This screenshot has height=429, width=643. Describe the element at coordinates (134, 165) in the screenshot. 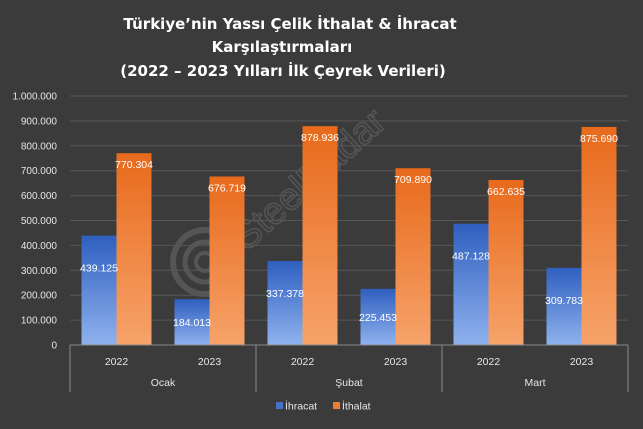

I see `data-label: 770.304` at that location.